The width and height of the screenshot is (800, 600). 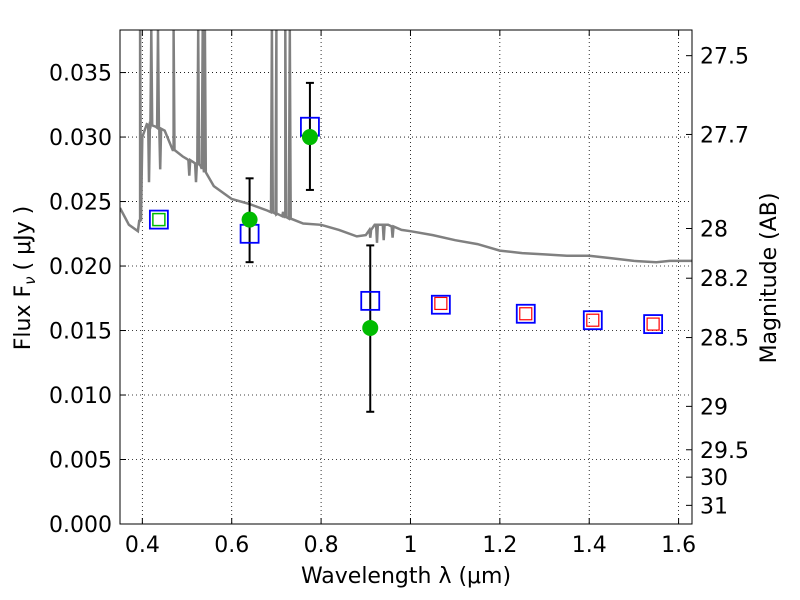 I want to click on x-tick-label: 0.6, so click(x=231, y=545).